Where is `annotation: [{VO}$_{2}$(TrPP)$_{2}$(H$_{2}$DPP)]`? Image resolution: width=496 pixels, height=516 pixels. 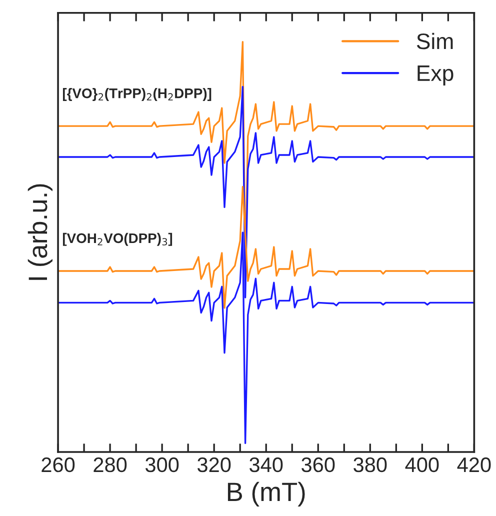
annotation: [{VO}$_{2}$(TrPP)$_{2}$(H$_{2}$DPP)] is located at coordinates (137, 94).